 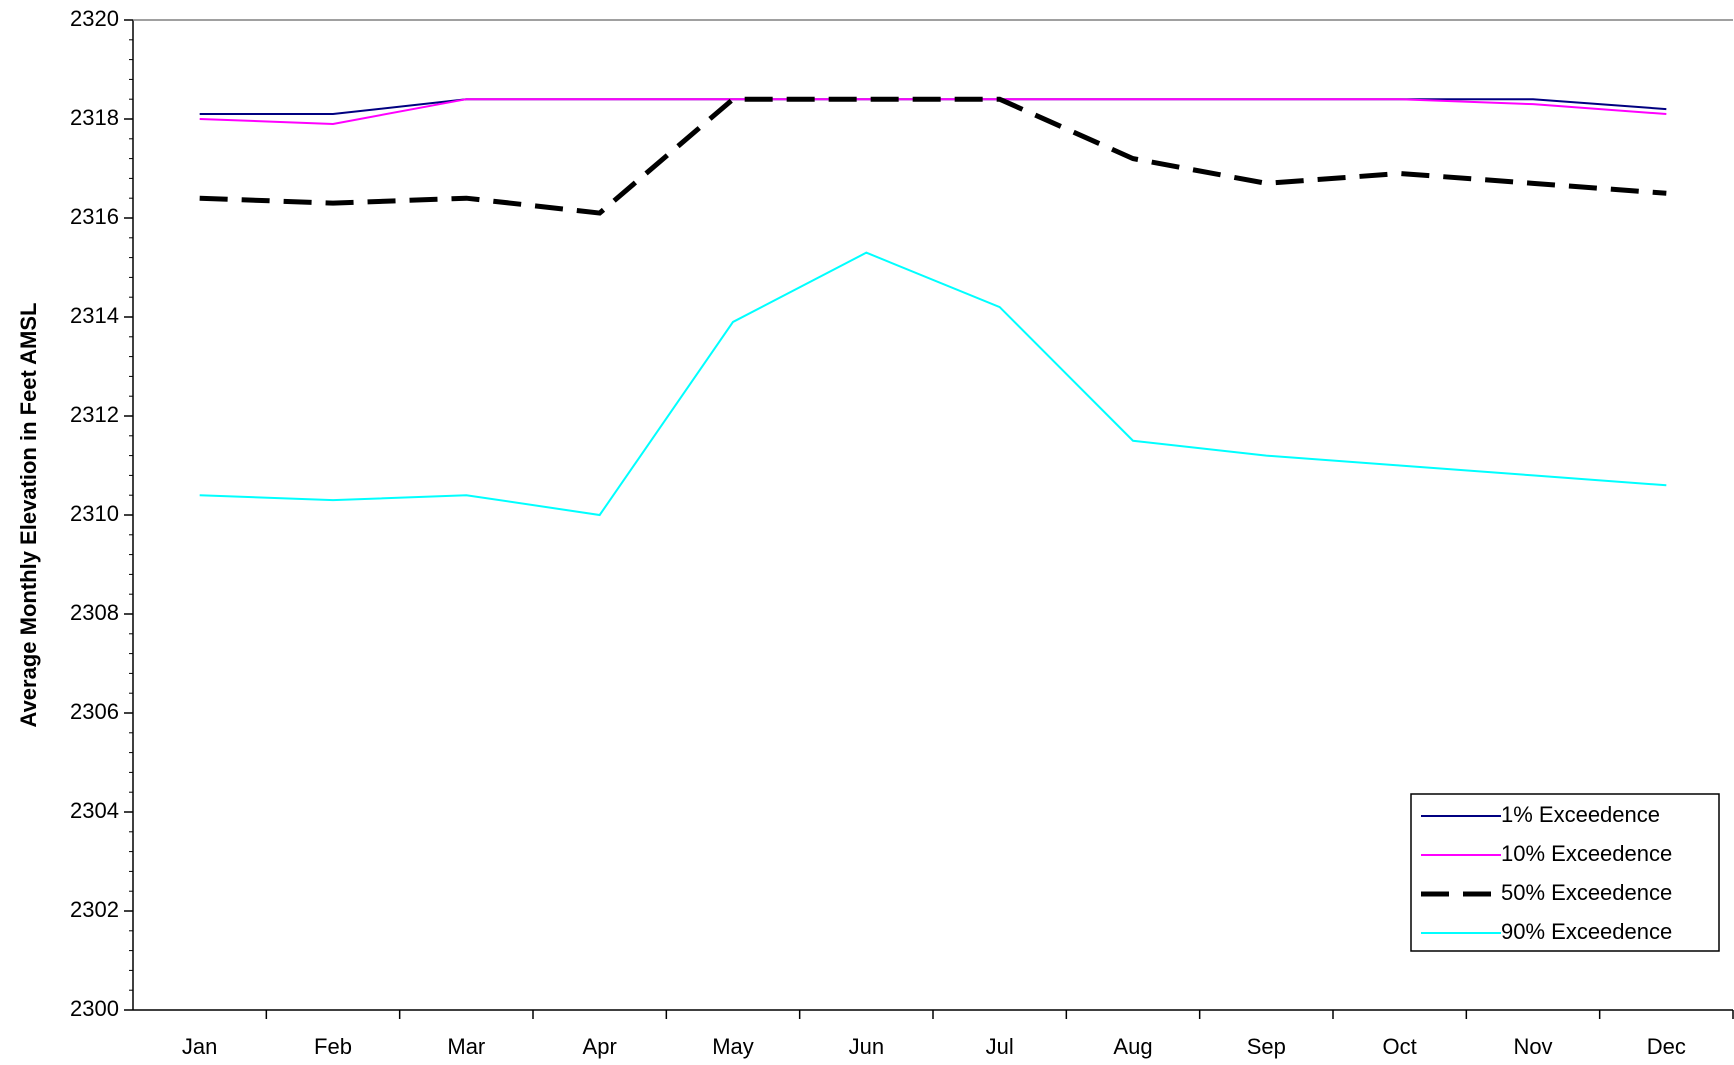 I want to click on x-tick-label: Sep, so click(x=1266, y=1046).